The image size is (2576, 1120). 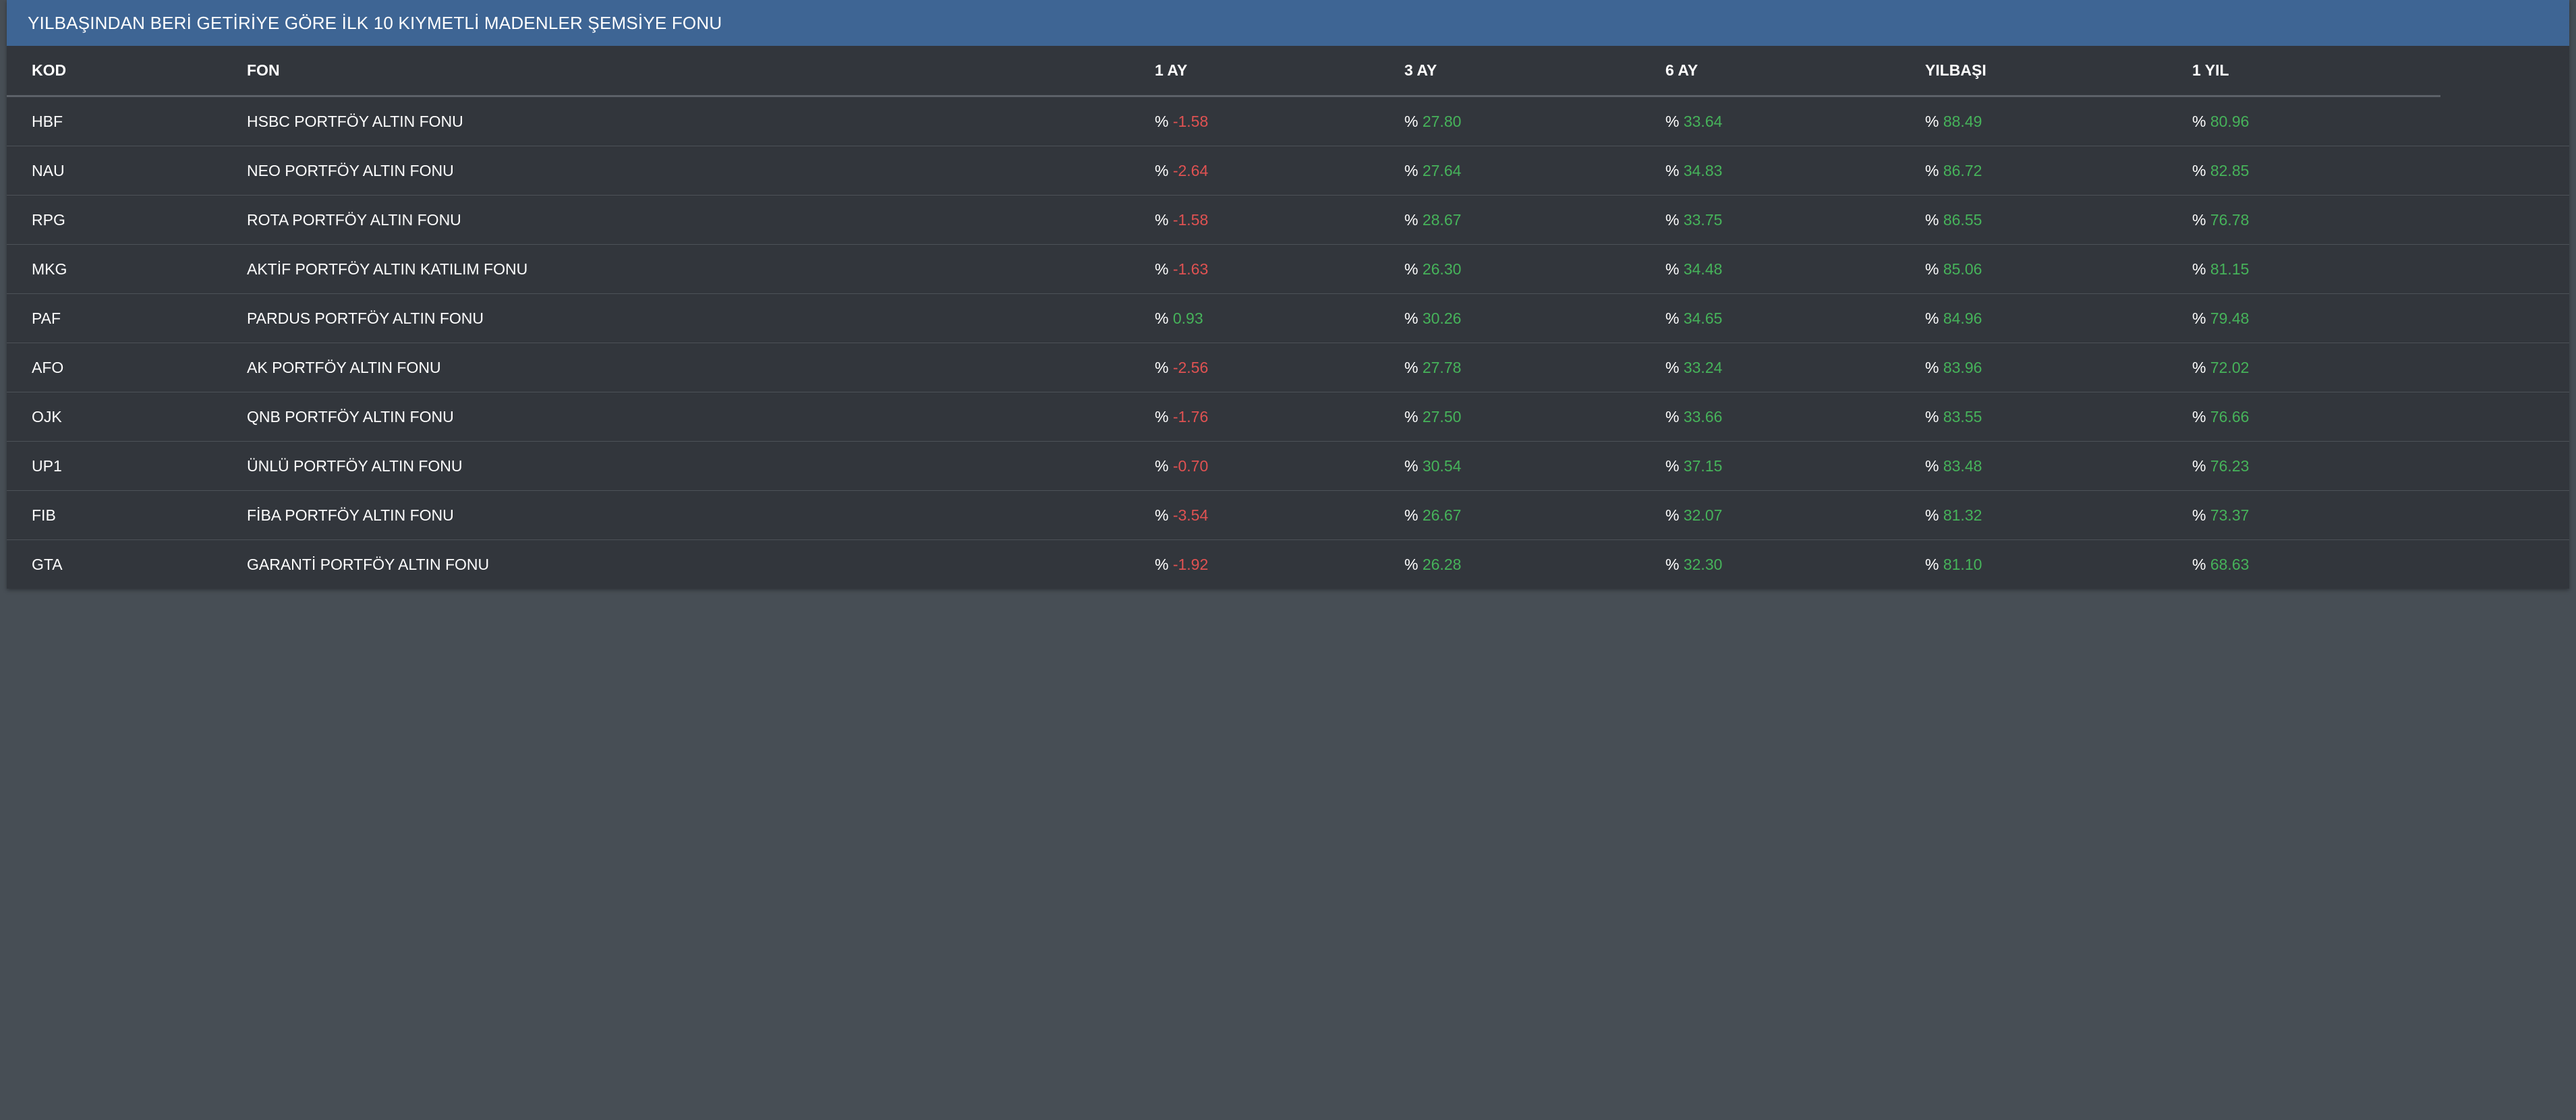 I want to click on return-1-ay-value: -2.64, so click(x=1190, y=170).